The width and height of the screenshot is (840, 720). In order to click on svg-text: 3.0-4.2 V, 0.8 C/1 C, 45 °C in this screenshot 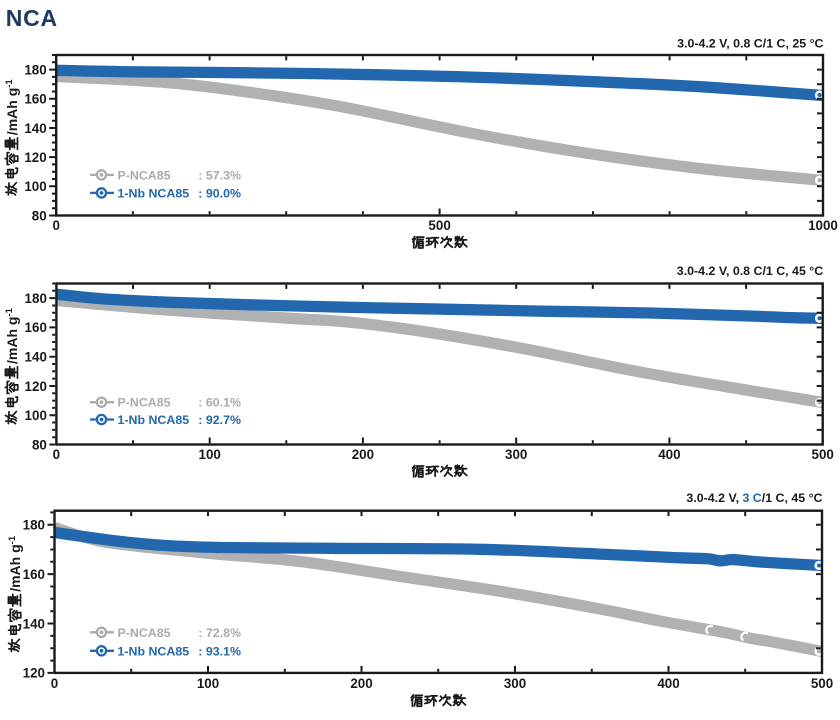, I will do `click(750, 271)`.